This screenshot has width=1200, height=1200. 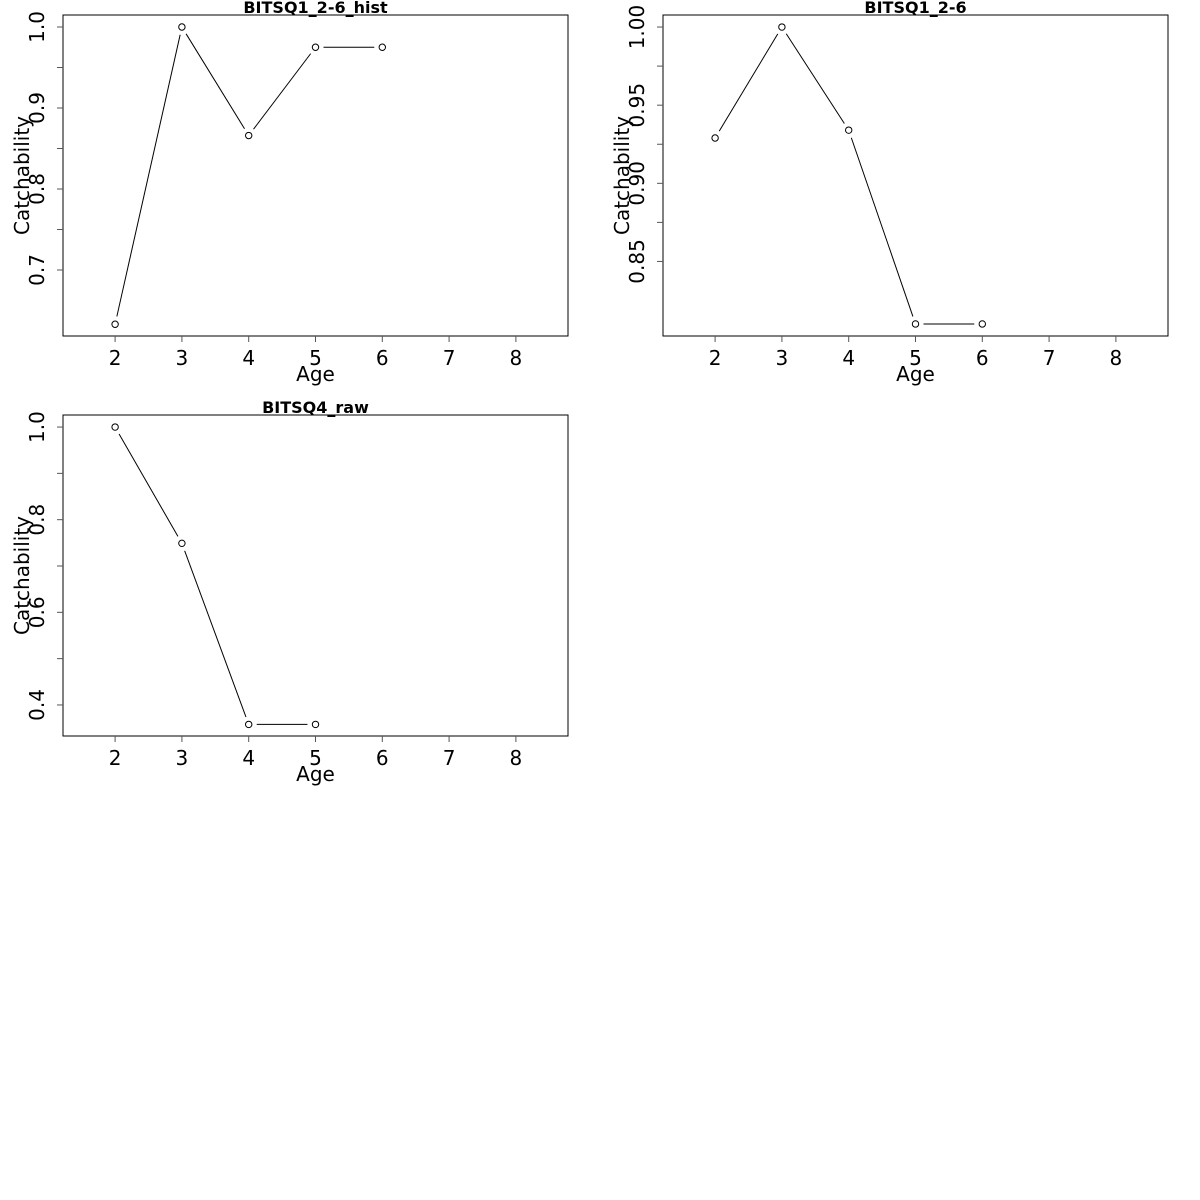 I want to click on y-tick-label: 0.85, so click(x=637, y=261).